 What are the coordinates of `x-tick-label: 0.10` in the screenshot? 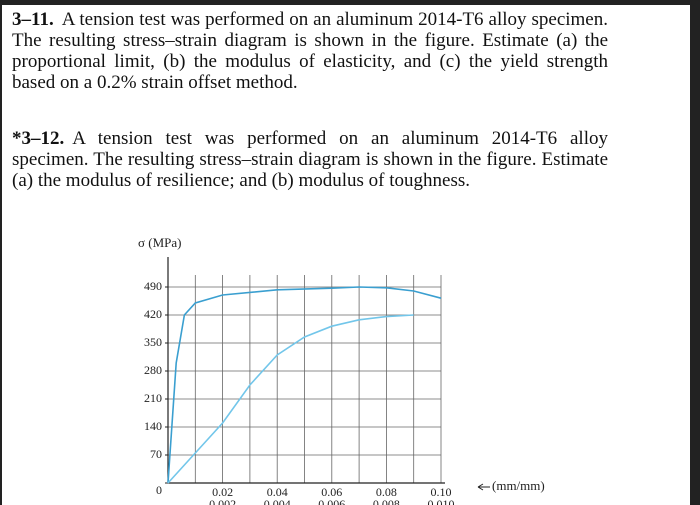 It's located at (441, 492).